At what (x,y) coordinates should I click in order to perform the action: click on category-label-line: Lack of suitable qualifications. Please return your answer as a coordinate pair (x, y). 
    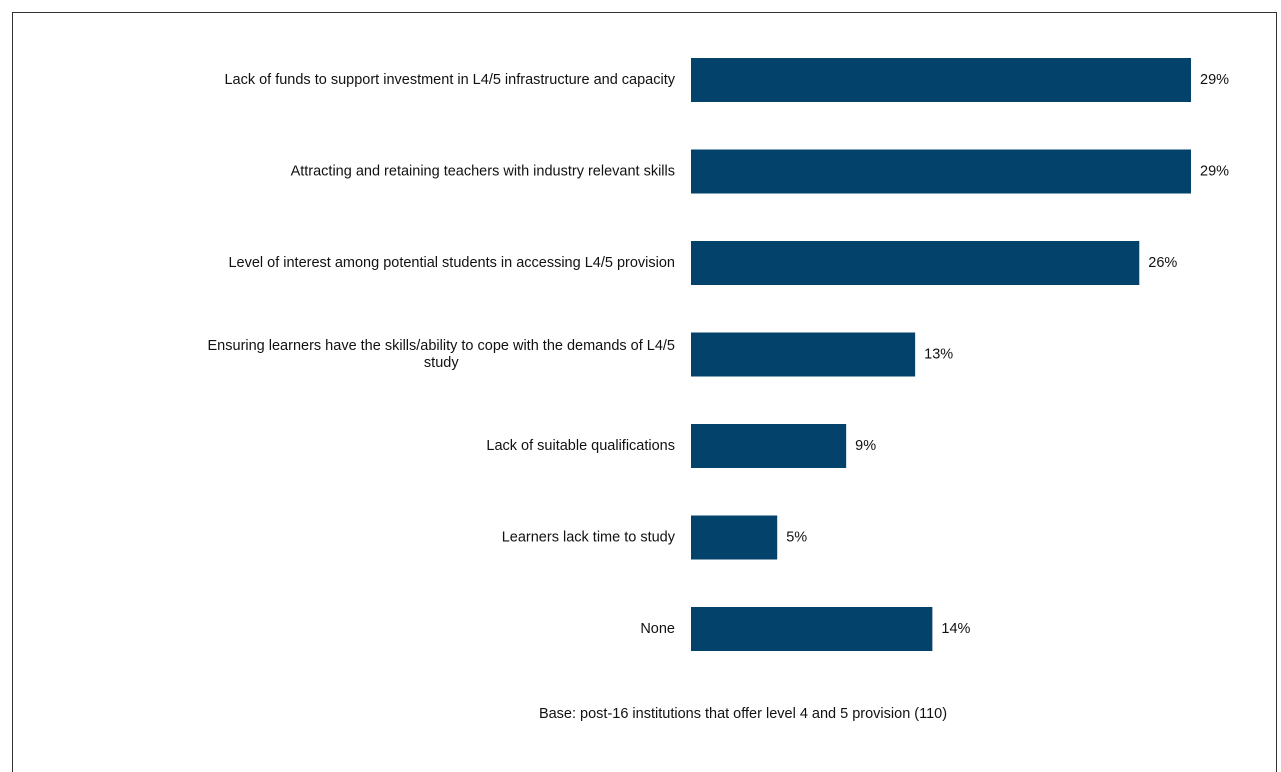
    Looking at the image, I should click on (580, 446).